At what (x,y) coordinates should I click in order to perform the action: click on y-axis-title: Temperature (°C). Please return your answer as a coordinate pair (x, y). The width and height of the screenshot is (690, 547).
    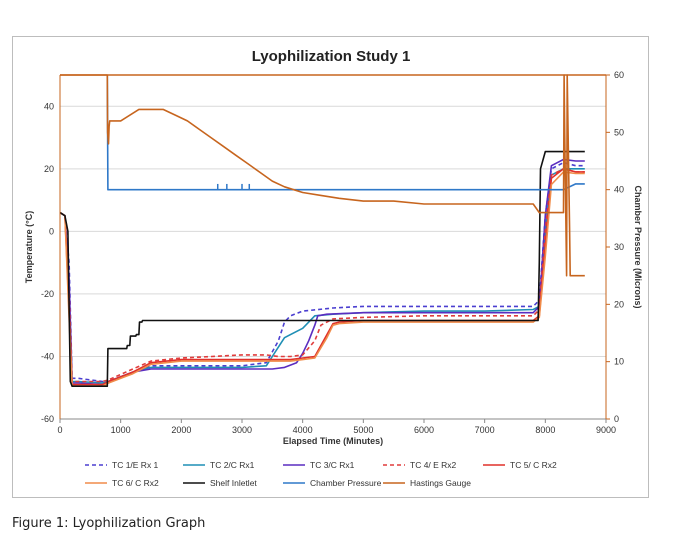
    Looking at the image, I should click on (29, 247).